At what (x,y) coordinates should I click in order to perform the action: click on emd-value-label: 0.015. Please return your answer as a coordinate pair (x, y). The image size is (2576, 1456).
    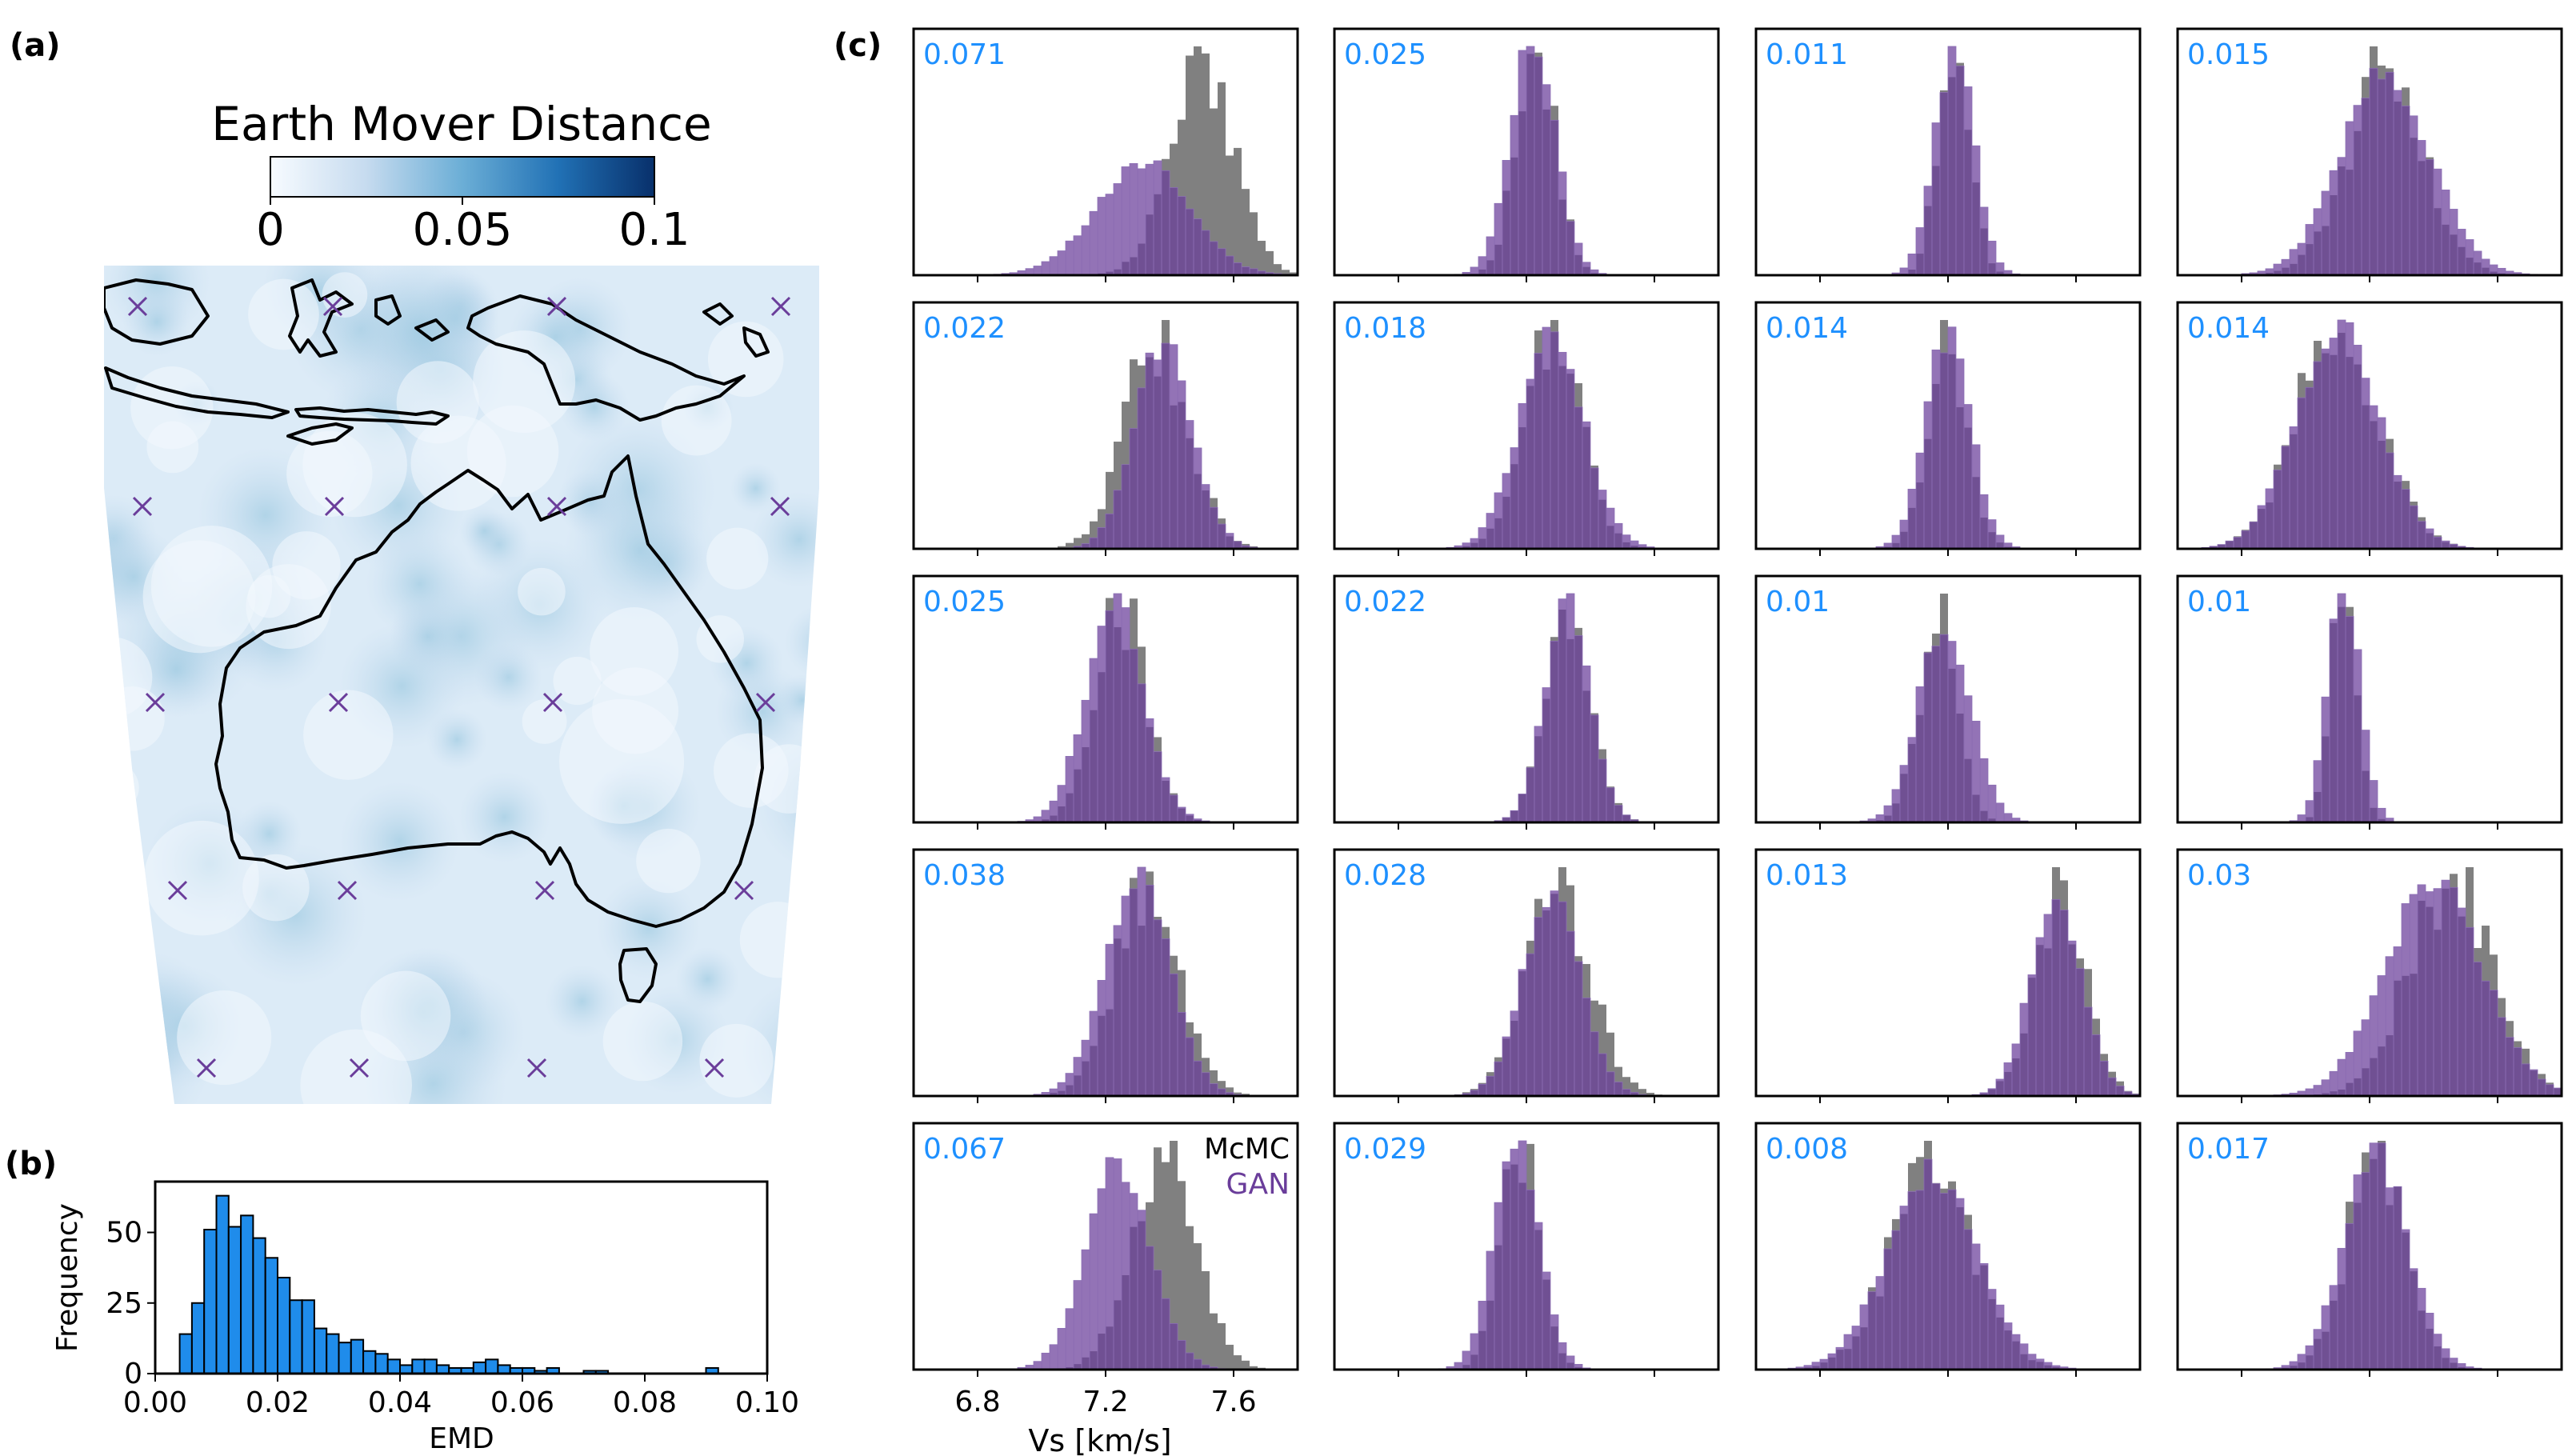
    Looking at the image, I should click on (2228, 54).